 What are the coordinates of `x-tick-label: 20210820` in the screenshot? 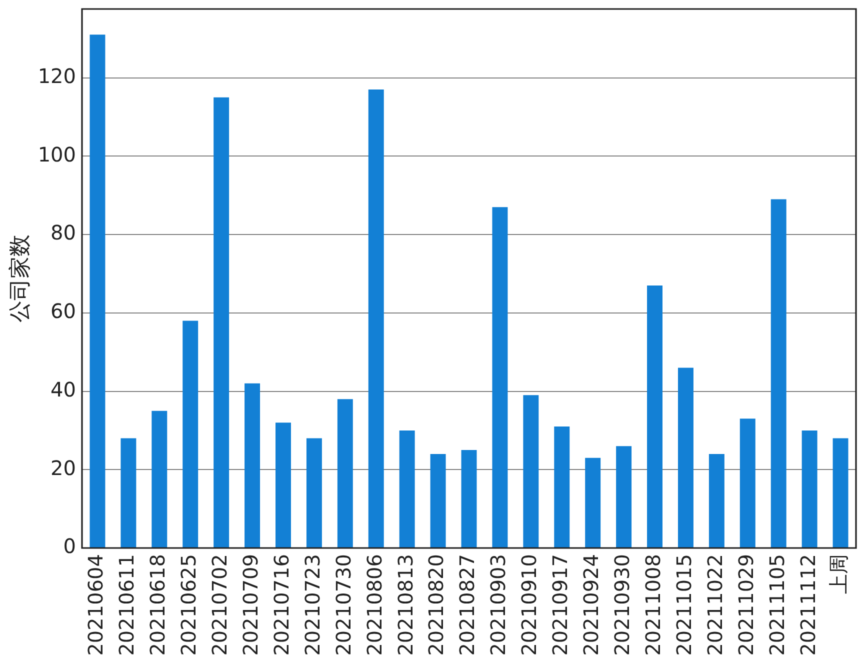 It's located at (436, 605).